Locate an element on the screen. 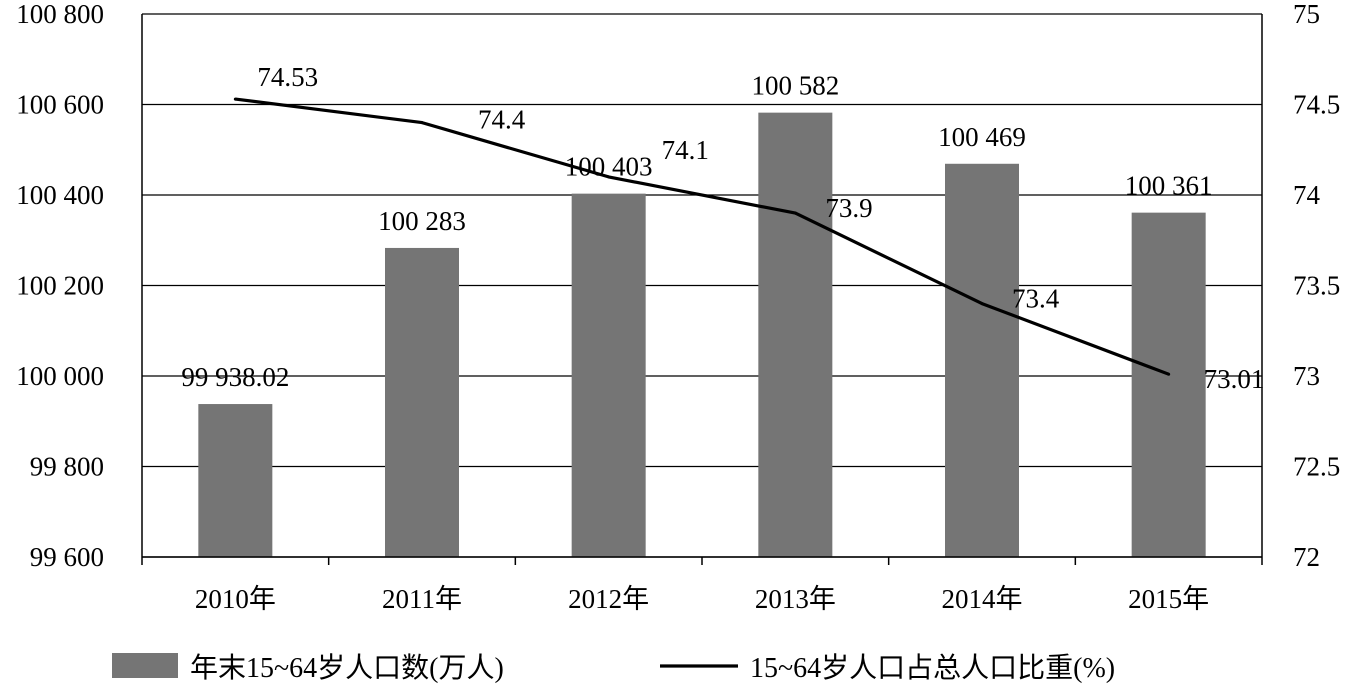  y-left-tick-label: 100 200 is located at coordinates (60, 286).